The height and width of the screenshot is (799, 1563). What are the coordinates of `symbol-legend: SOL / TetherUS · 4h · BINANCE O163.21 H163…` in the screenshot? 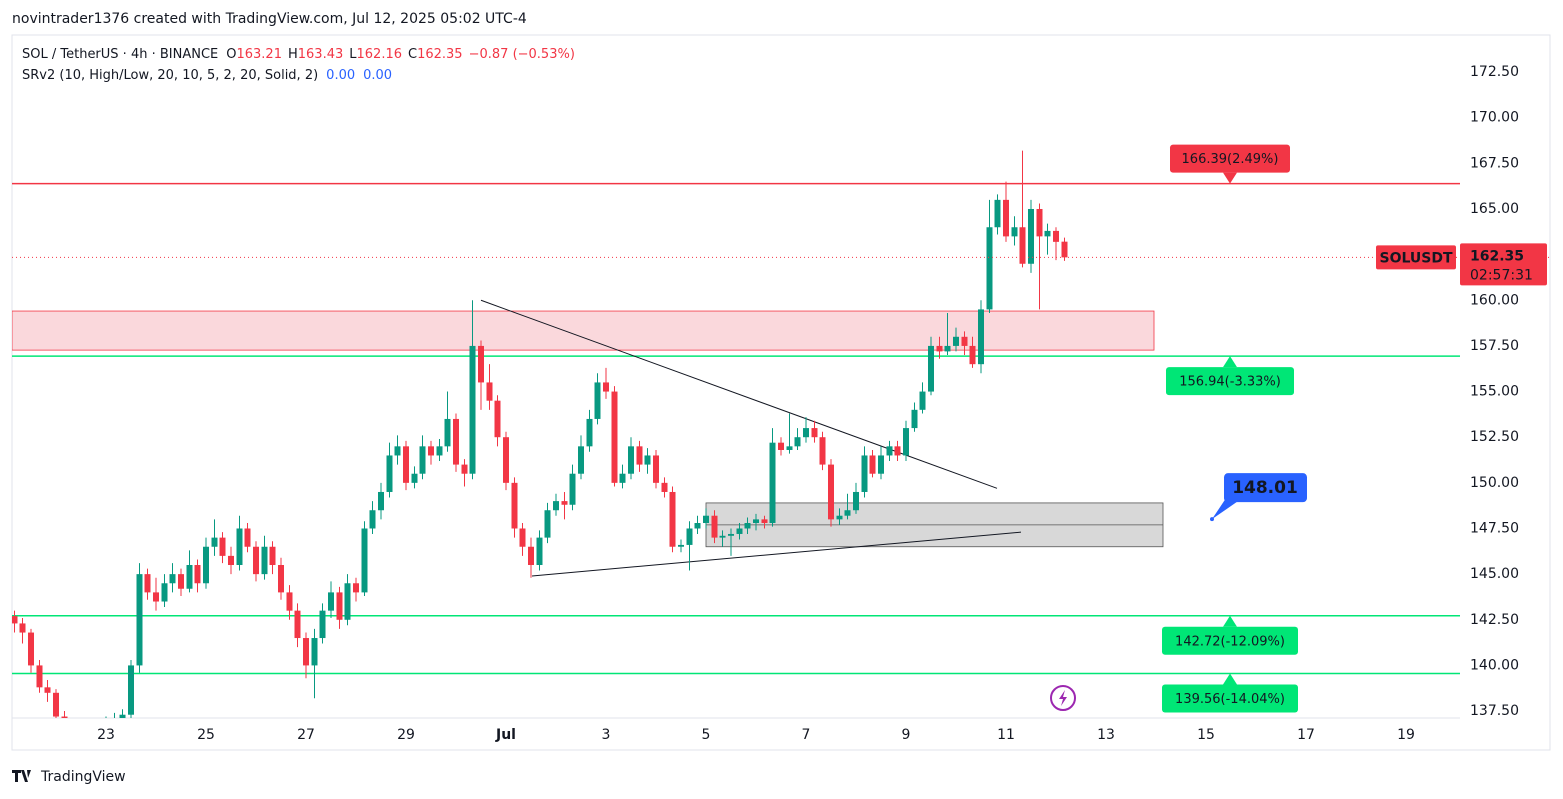 It's located at (298, 54).